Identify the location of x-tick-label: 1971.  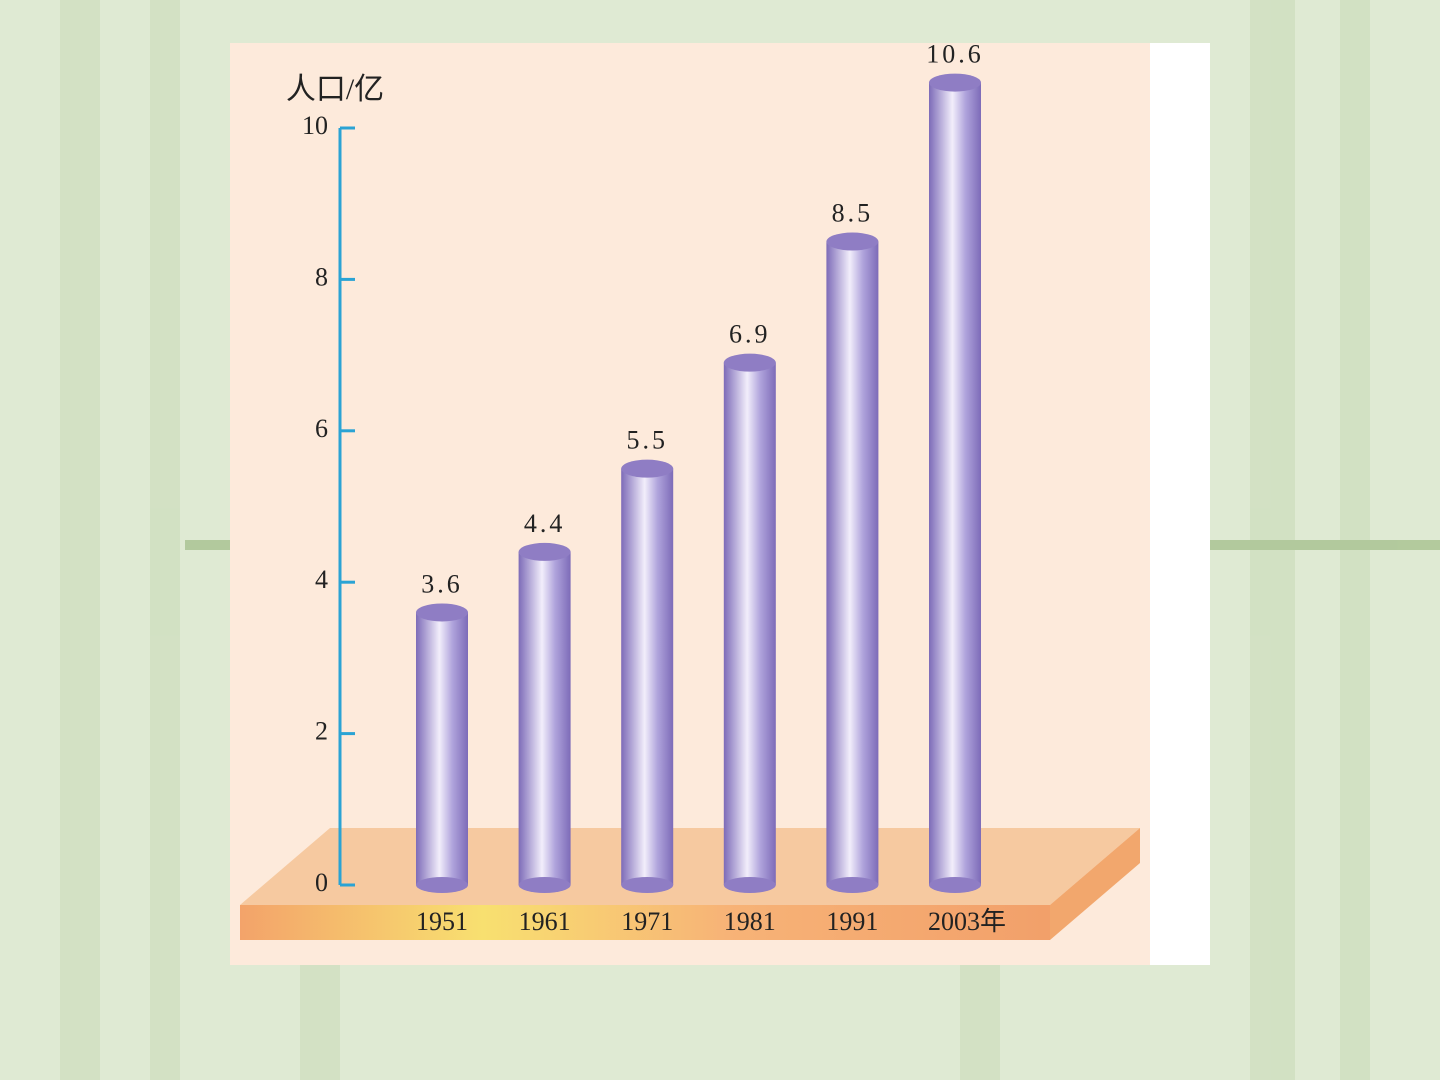
(647, 921).